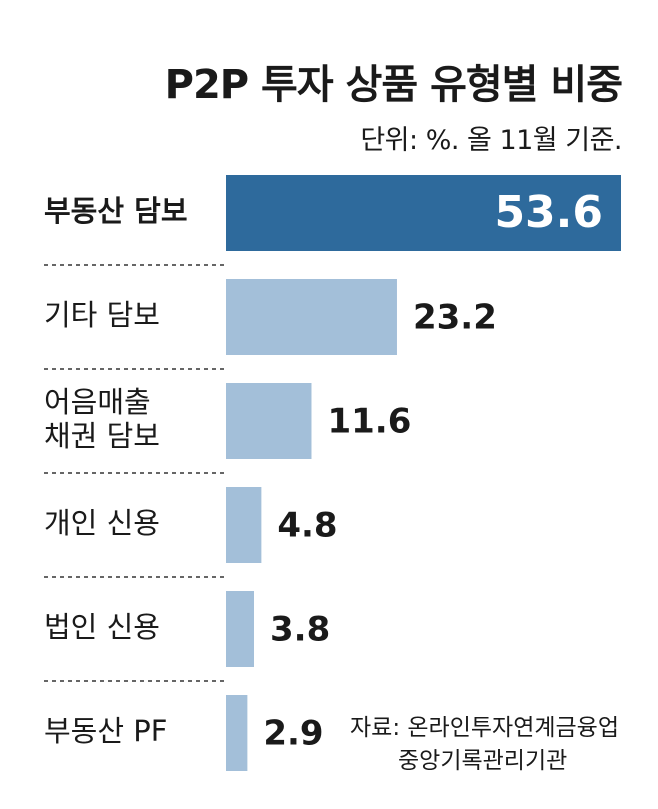 Image resolution: width=658 pixels, height=809 pixels. I want to click on source-line-1: 온라인투자연계금융업, so click(513, 728).